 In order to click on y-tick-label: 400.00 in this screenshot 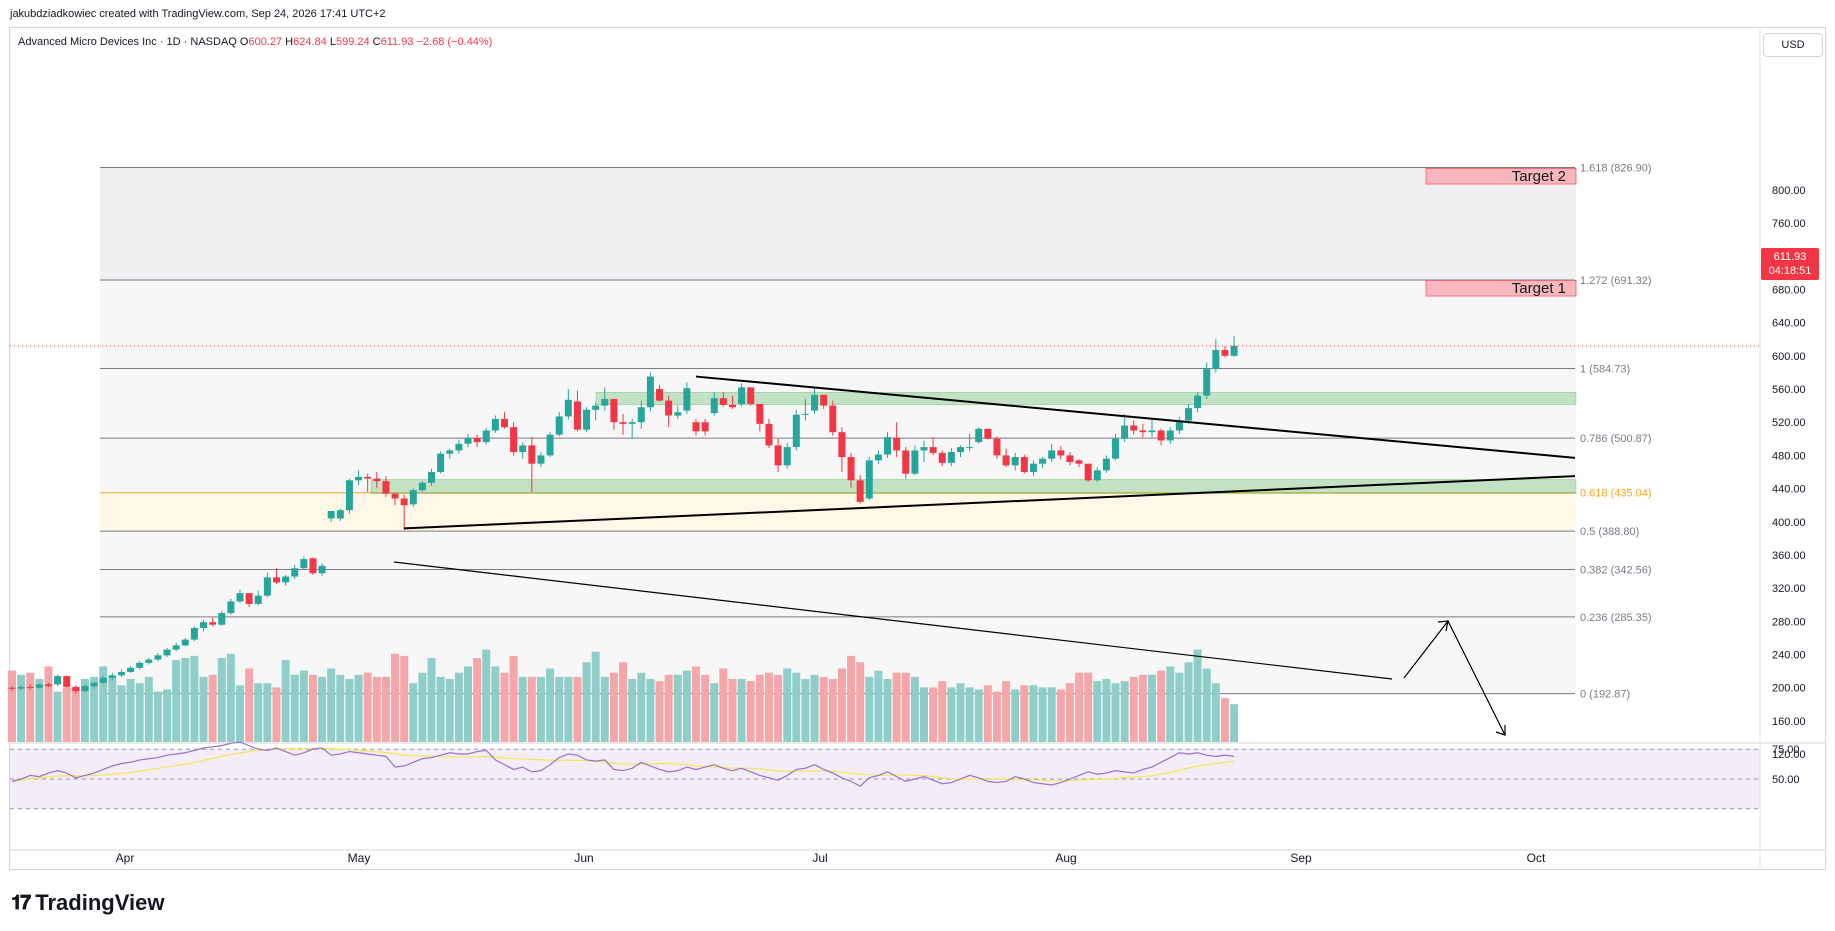, I will do `click(1789, 523)`.